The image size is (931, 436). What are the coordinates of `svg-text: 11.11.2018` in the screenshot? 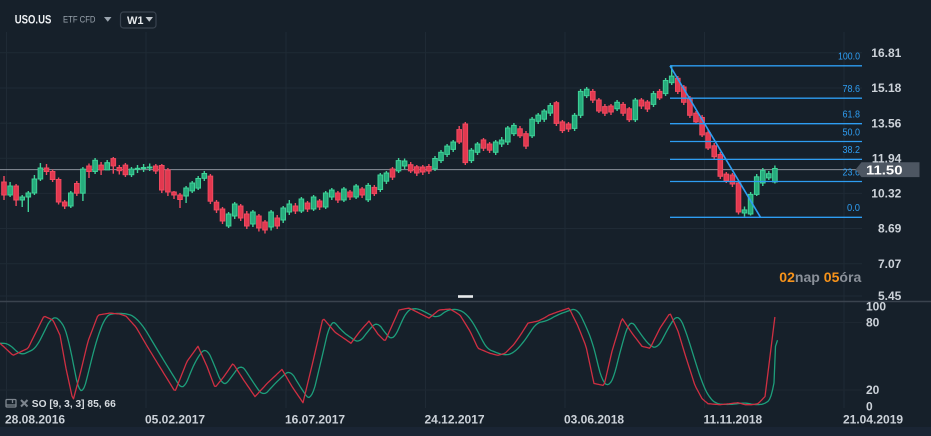 It's located at (733, 420).